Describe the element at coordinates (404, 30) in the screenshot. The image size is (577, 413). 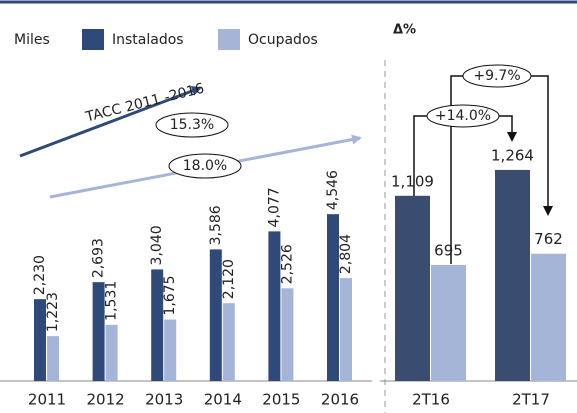
I see `delta-title: Δ%` at that location.